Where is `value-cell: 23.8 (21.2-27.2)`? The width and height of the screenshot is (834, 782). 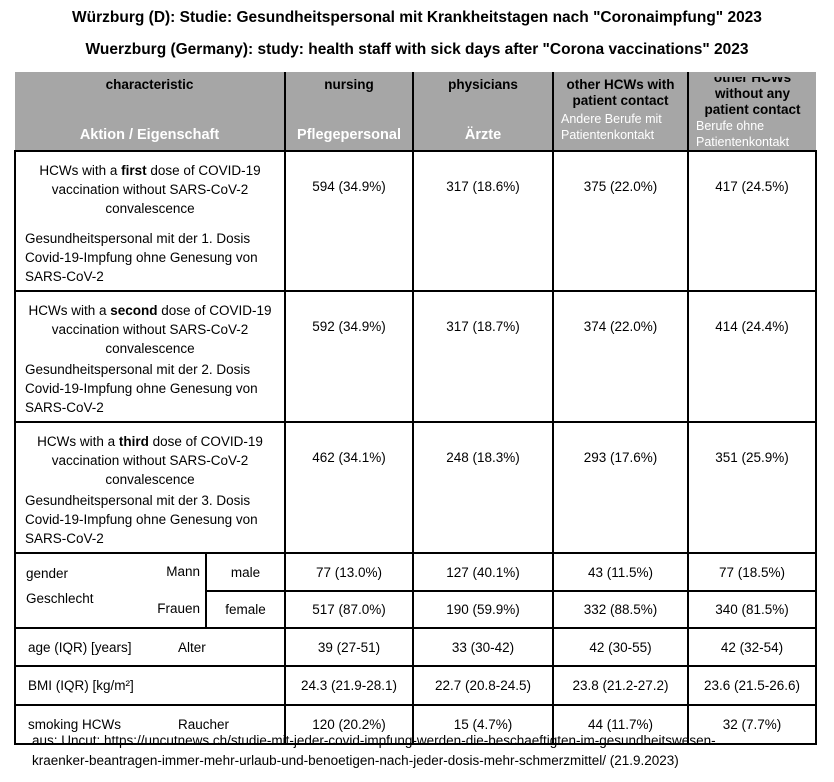
value-cell: 23.8 (21.2-27.2) is located at coordinates (621, 685).